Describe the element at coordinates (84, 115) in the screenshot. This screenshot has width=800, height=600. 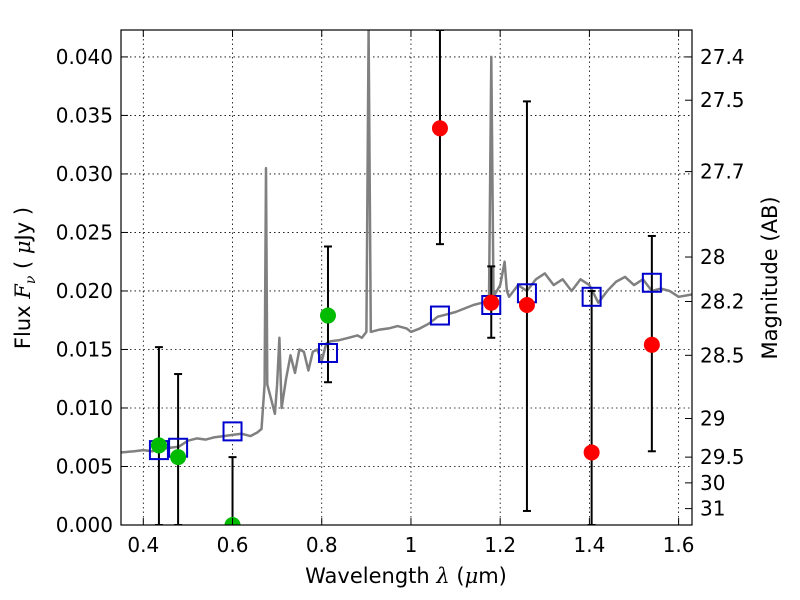
I see `y-tick-label: 0.035` at that location.